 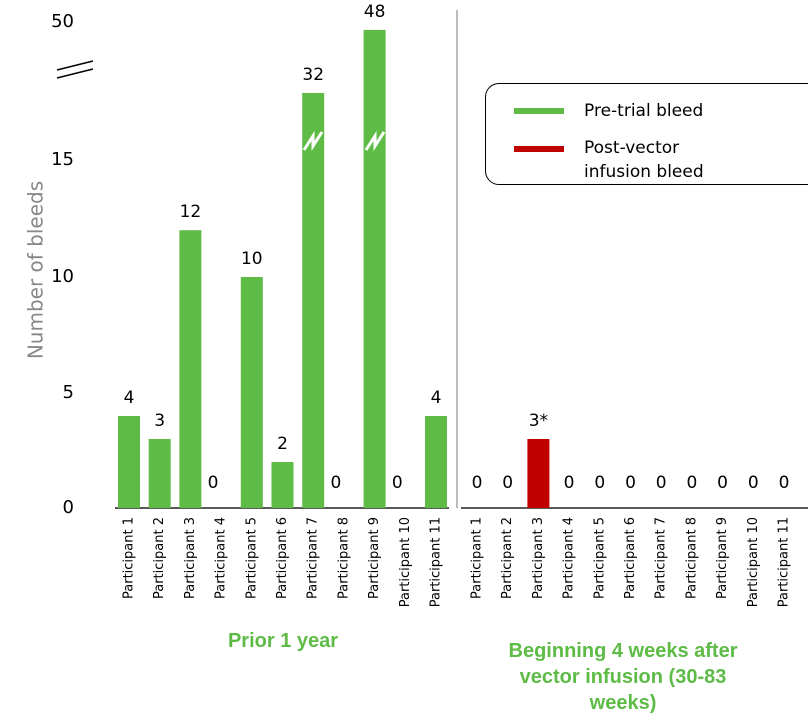 I want to click on y-tick-label: 15, so click(x=62, y=159).